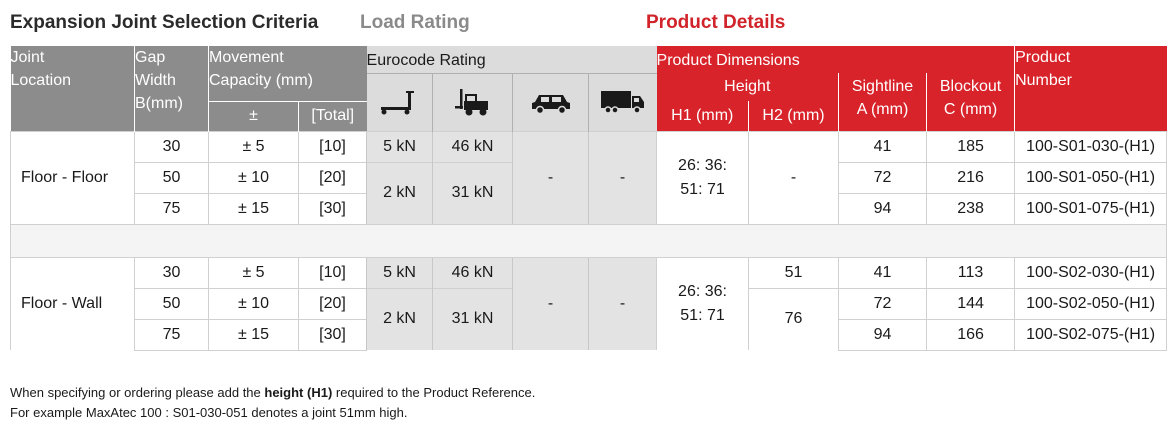  I want to click on blockout-cell: 238, so click(970, 208).